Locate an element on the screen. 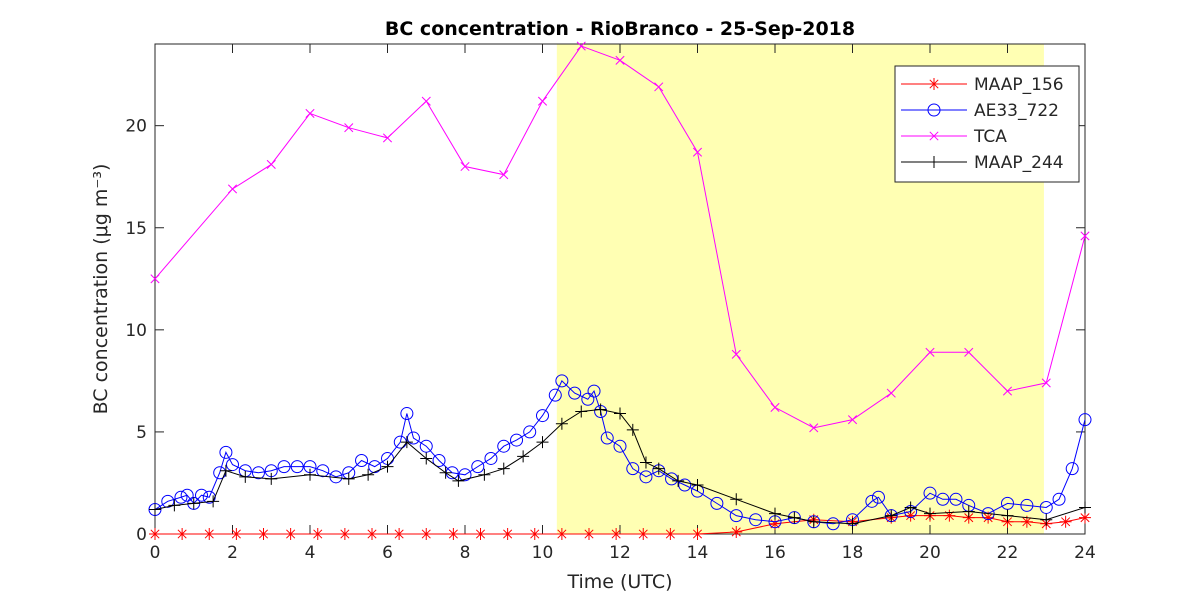 Image resolution: width=1200 pixels, height=600 pixels. y-tick-label: 0 is located at coordinates (141, 535).